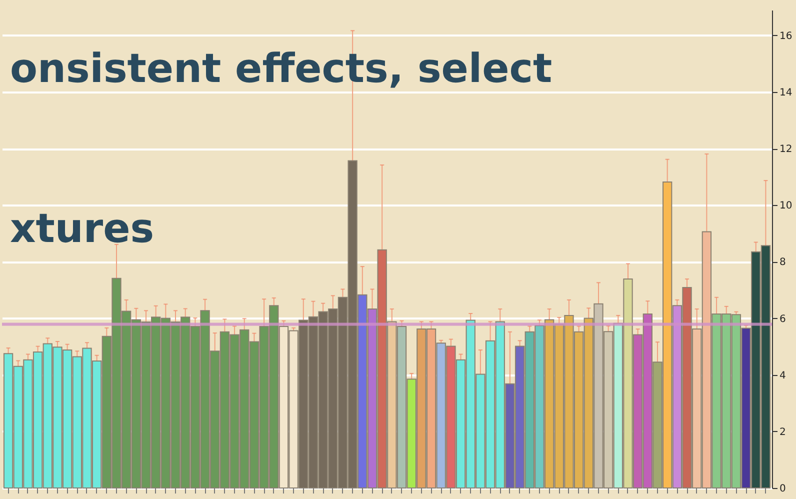 This screenshot has width=796, height=499. Describe the element at coordinates (783, 319) in the screenshot. I see `y-tick-label: 6` at that location.